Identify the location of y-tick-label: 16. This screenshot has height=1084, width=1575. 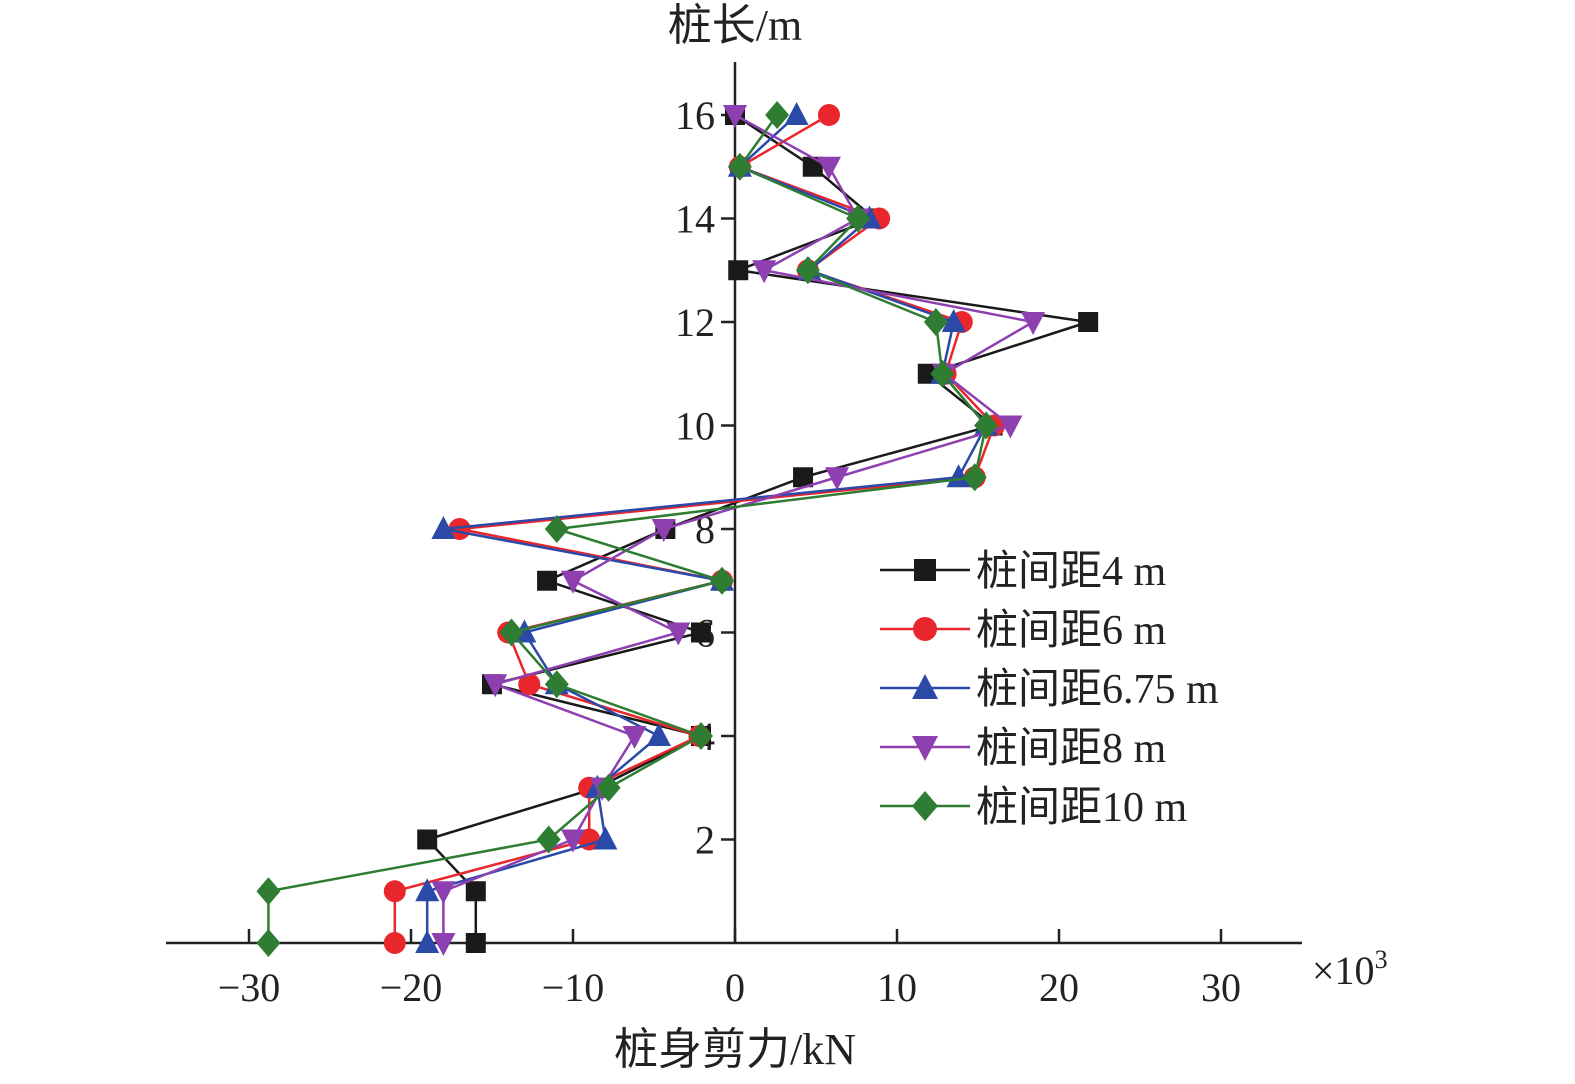
(695, 115).